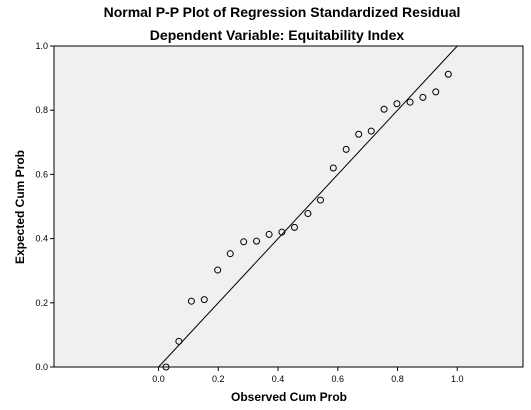  What do you see at coordinates (41, 239) in the screenshot?
I see `y-tick-label: 0.4` at bounding box center [41, 239].